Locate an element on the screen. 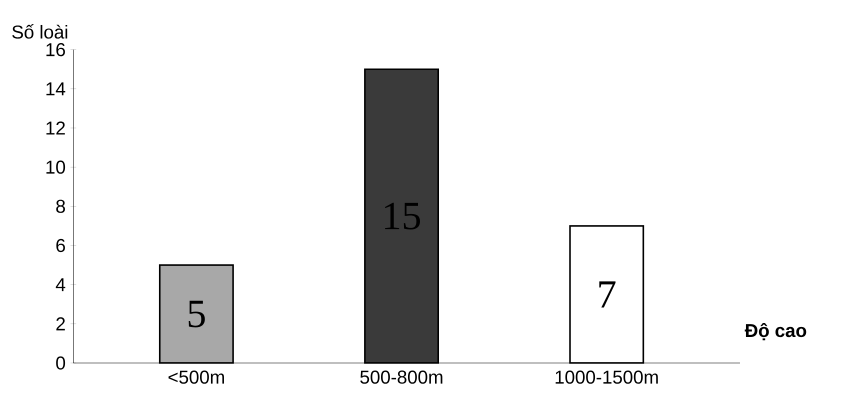  y-tick-label: 2 is located at coordinates (60, 323).